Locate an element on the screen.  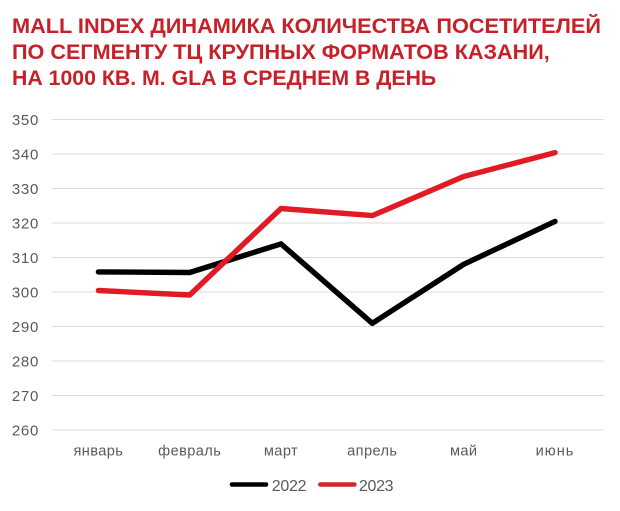
svg-text: январь is located at coordinates (99, 452).